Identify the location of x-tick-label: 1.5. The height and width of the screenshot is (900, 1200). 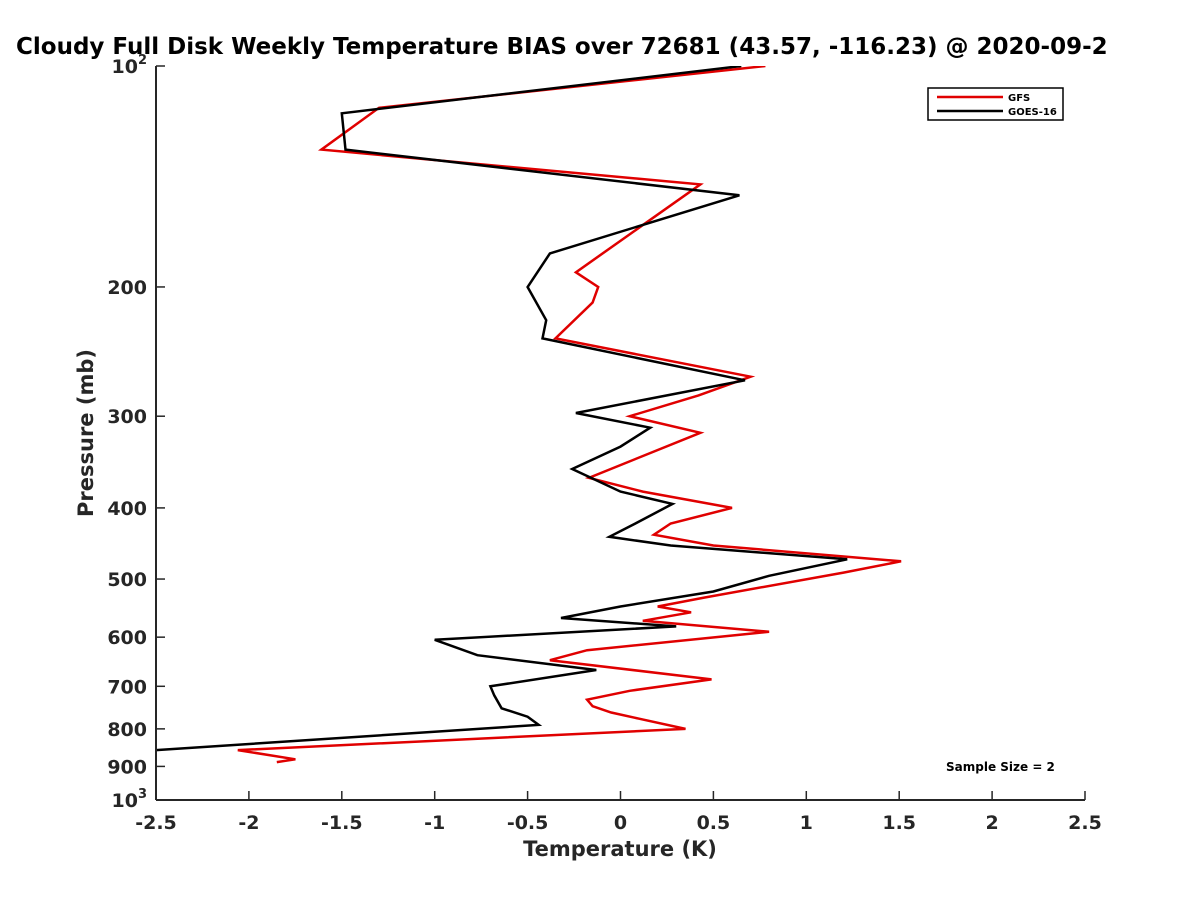
(899, 823).